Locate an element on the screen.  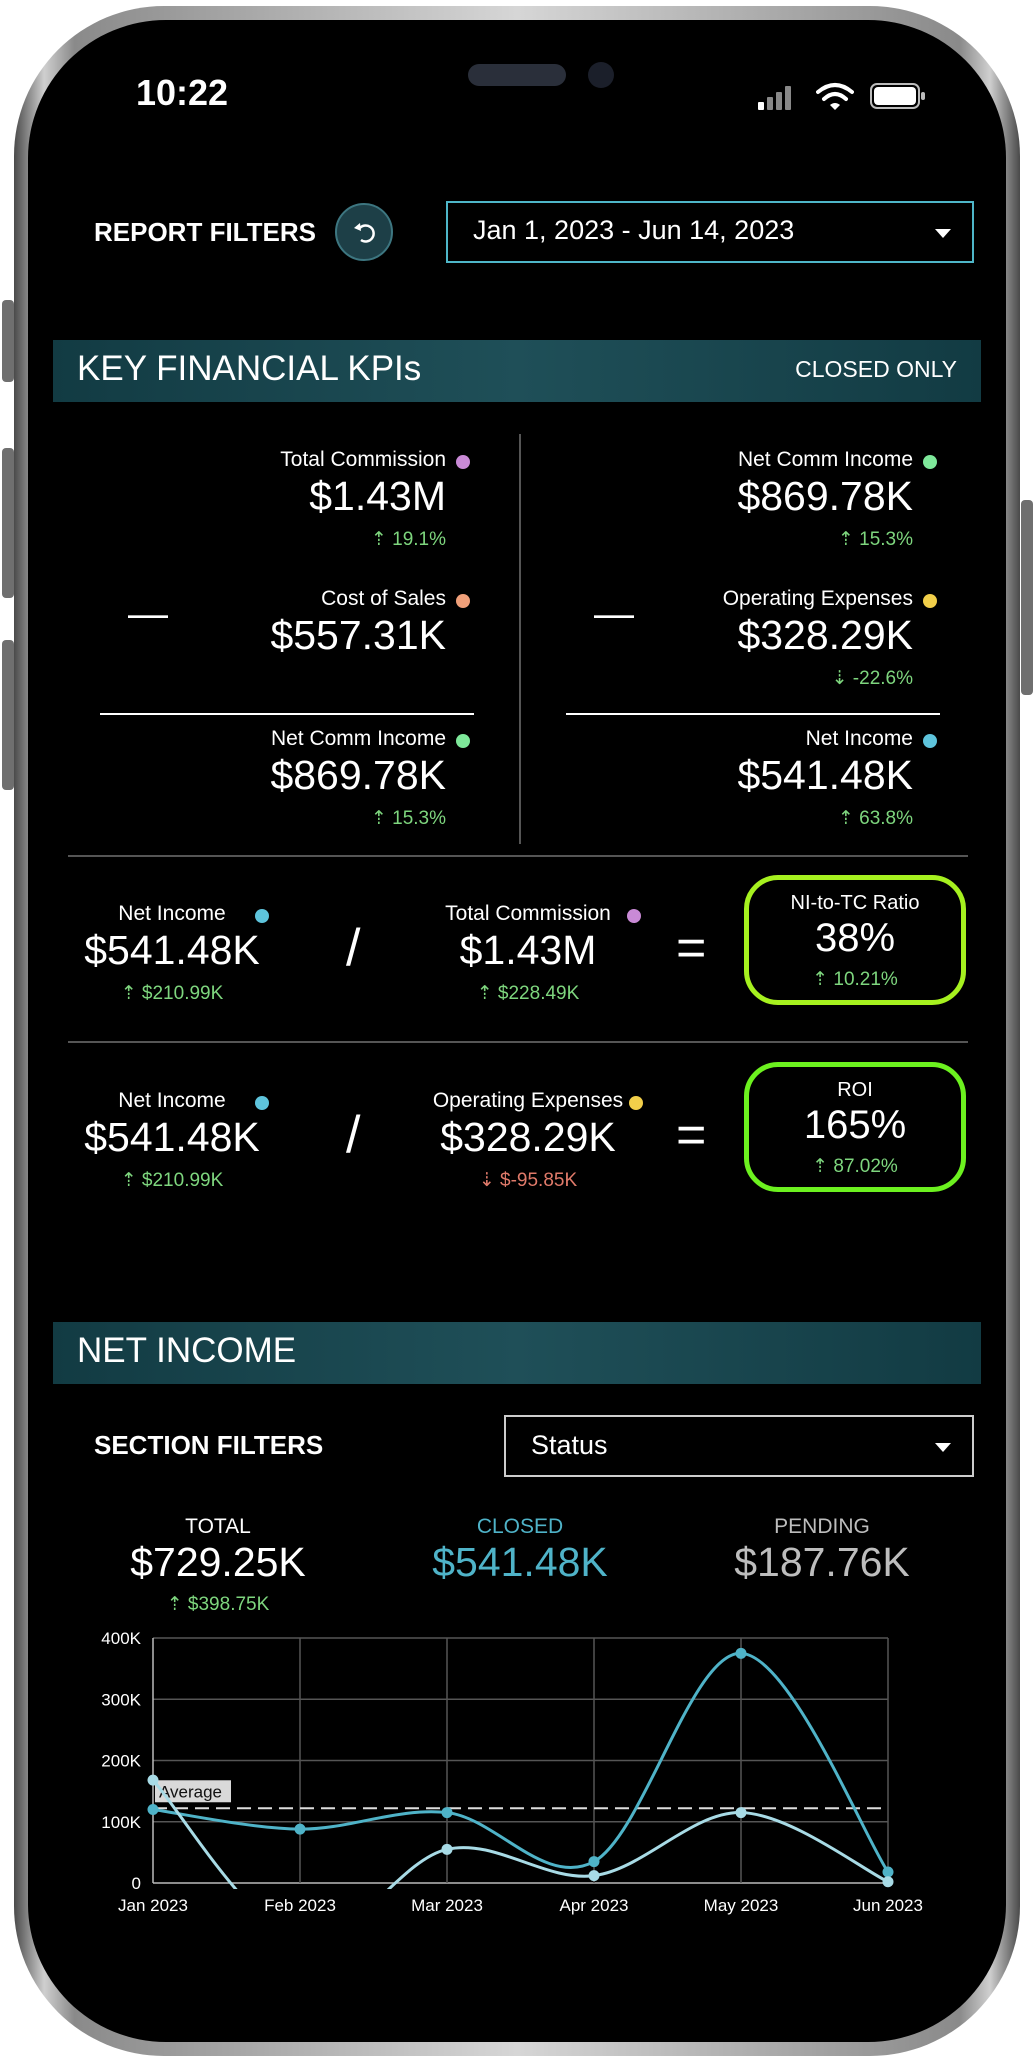
mute-switch is located at coordinates (8, 341).